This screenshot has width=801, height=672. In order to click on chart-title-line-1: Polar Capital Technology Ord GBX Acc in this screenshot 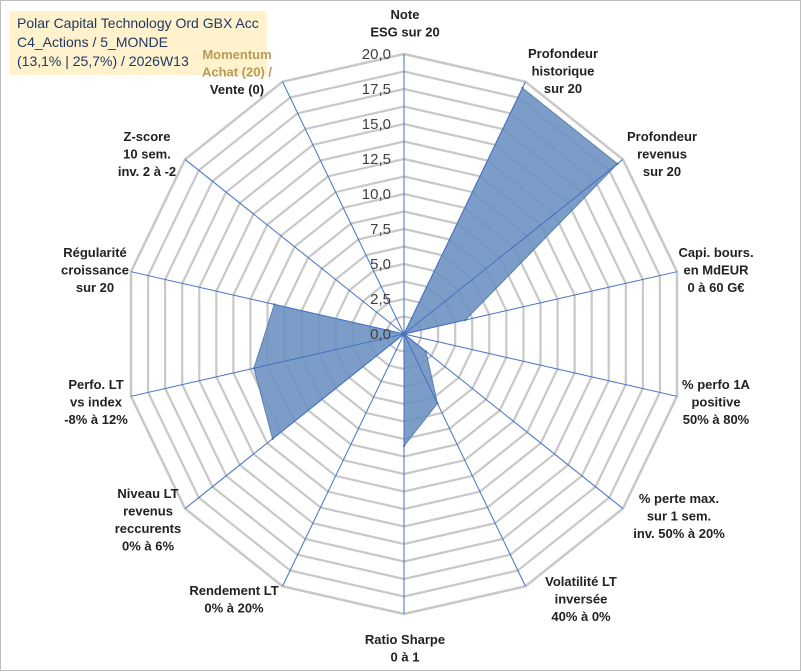, I will do `click(138, 23)`.